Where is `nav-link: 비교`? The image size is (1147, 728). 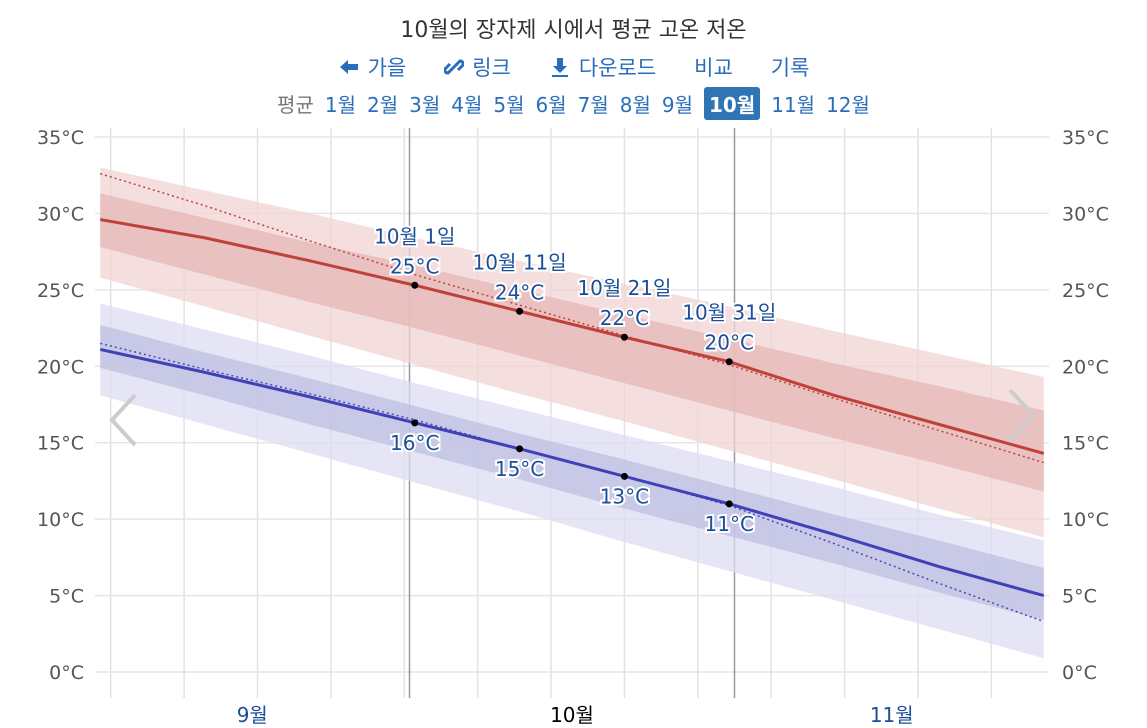 nav-link: 비교 is located at coordinates (713, 67).